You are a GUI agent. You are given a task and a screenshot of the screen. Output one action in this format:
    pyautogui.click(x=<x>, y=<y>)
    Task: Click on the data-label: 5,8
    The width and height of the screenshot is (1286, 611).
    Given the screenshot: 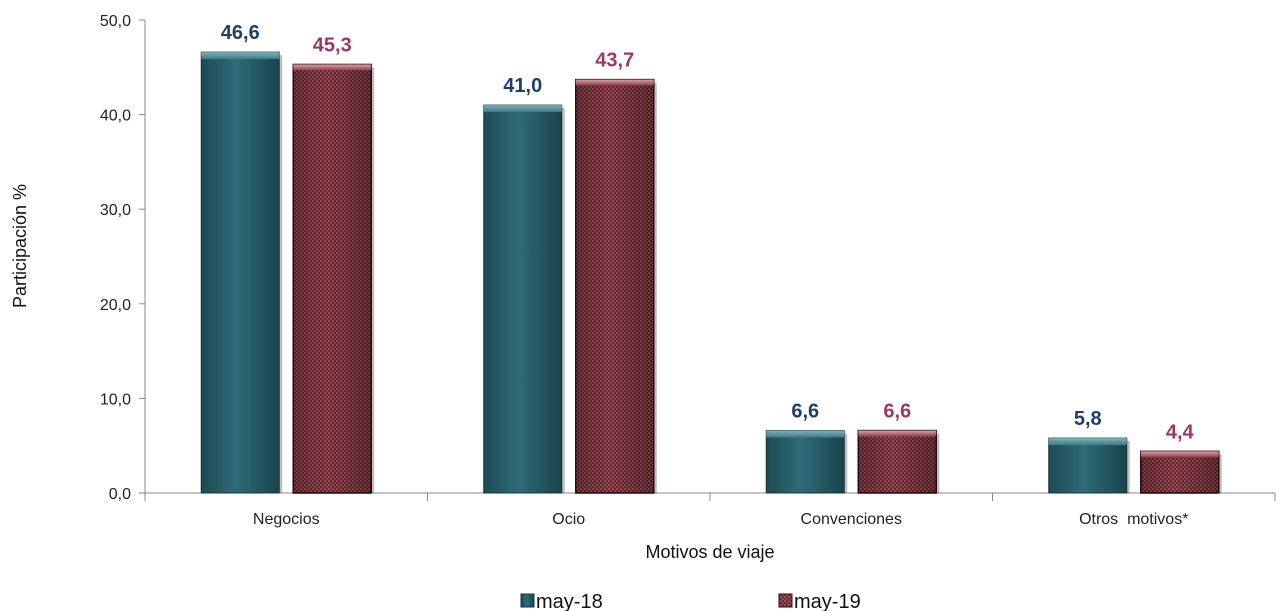 What is the action you would take?
    pyautogui.click(x=1088, y=419)
    